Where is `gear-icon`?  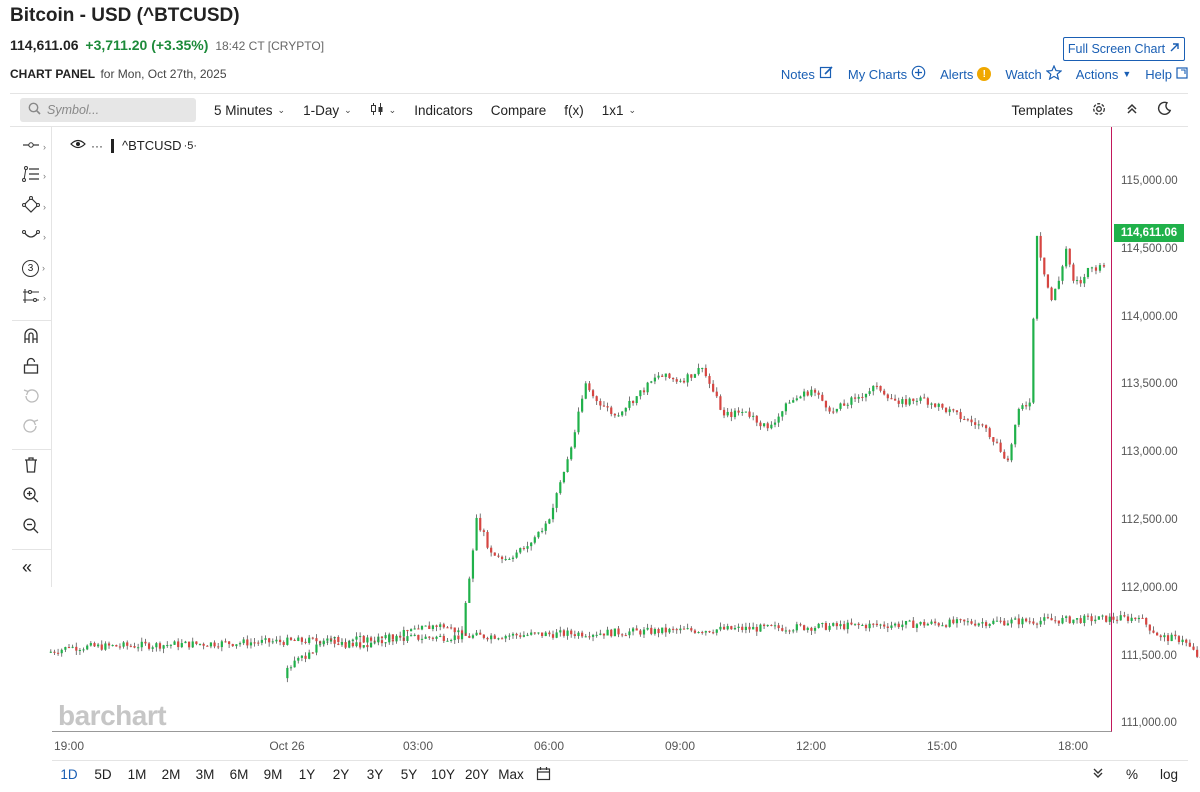
gear-icon is located at coordinates (1099, 110).